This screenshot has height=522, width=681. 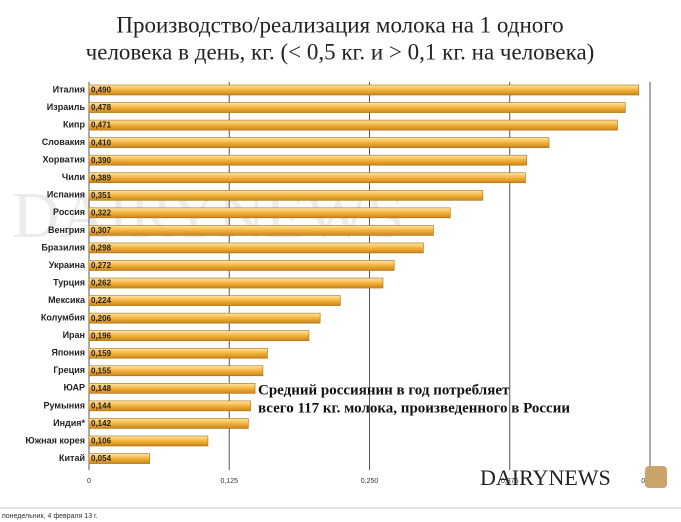 I want to click on value-label: 0,410, so click(x=101, y=142).